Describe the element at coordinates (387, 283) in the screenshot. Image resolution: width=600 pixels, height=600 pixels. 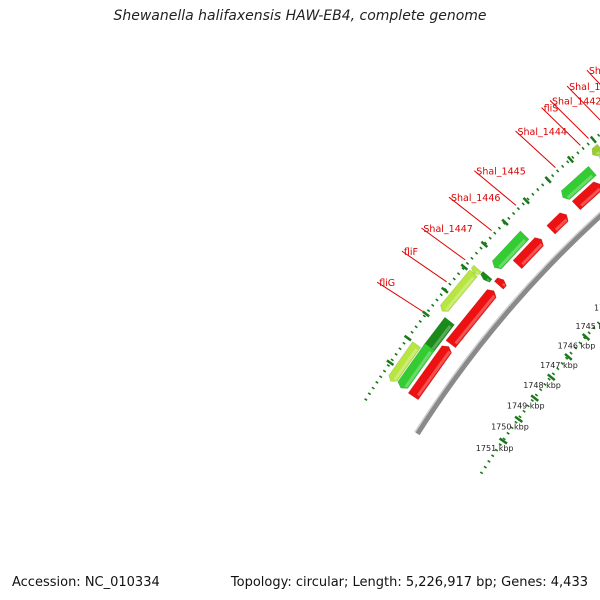
I see `gene-label-fliG: fliG` at that location.